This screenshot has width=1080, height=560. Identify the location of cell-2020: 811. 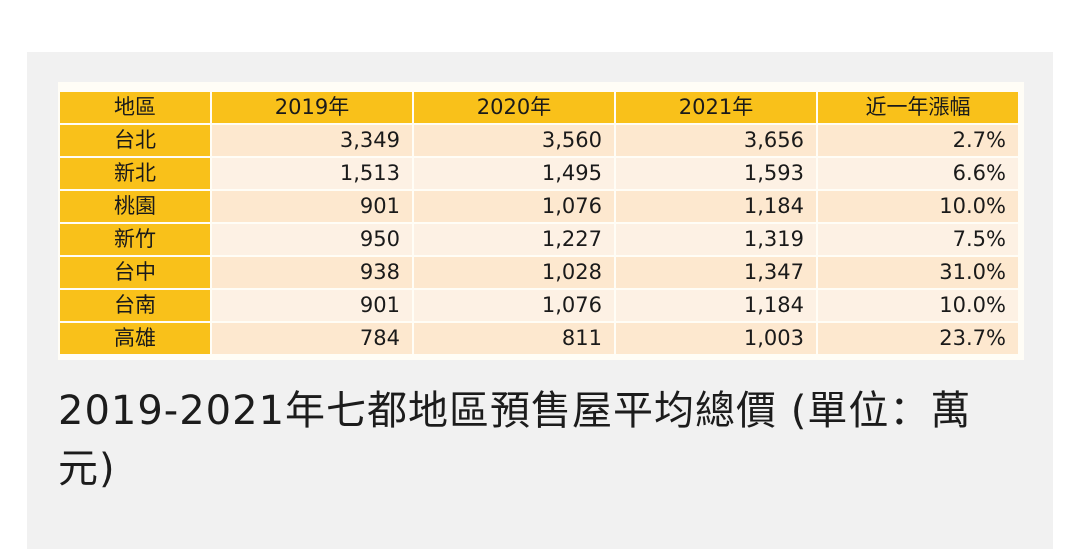
(515, 339).